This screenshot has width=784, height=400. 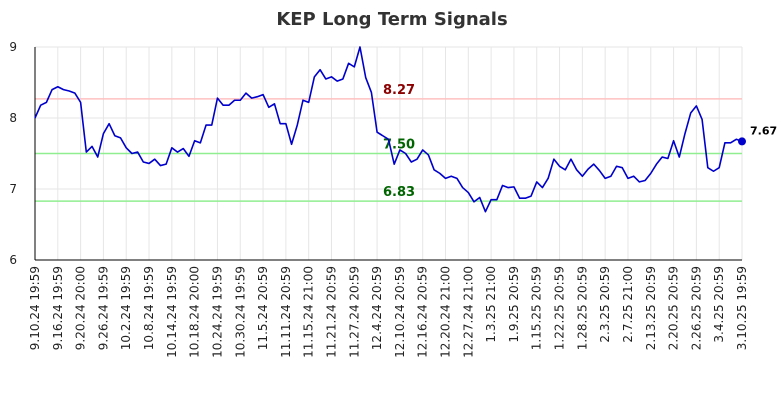 I want to click on y-tick-label: 9, so click(x=13, y=47).